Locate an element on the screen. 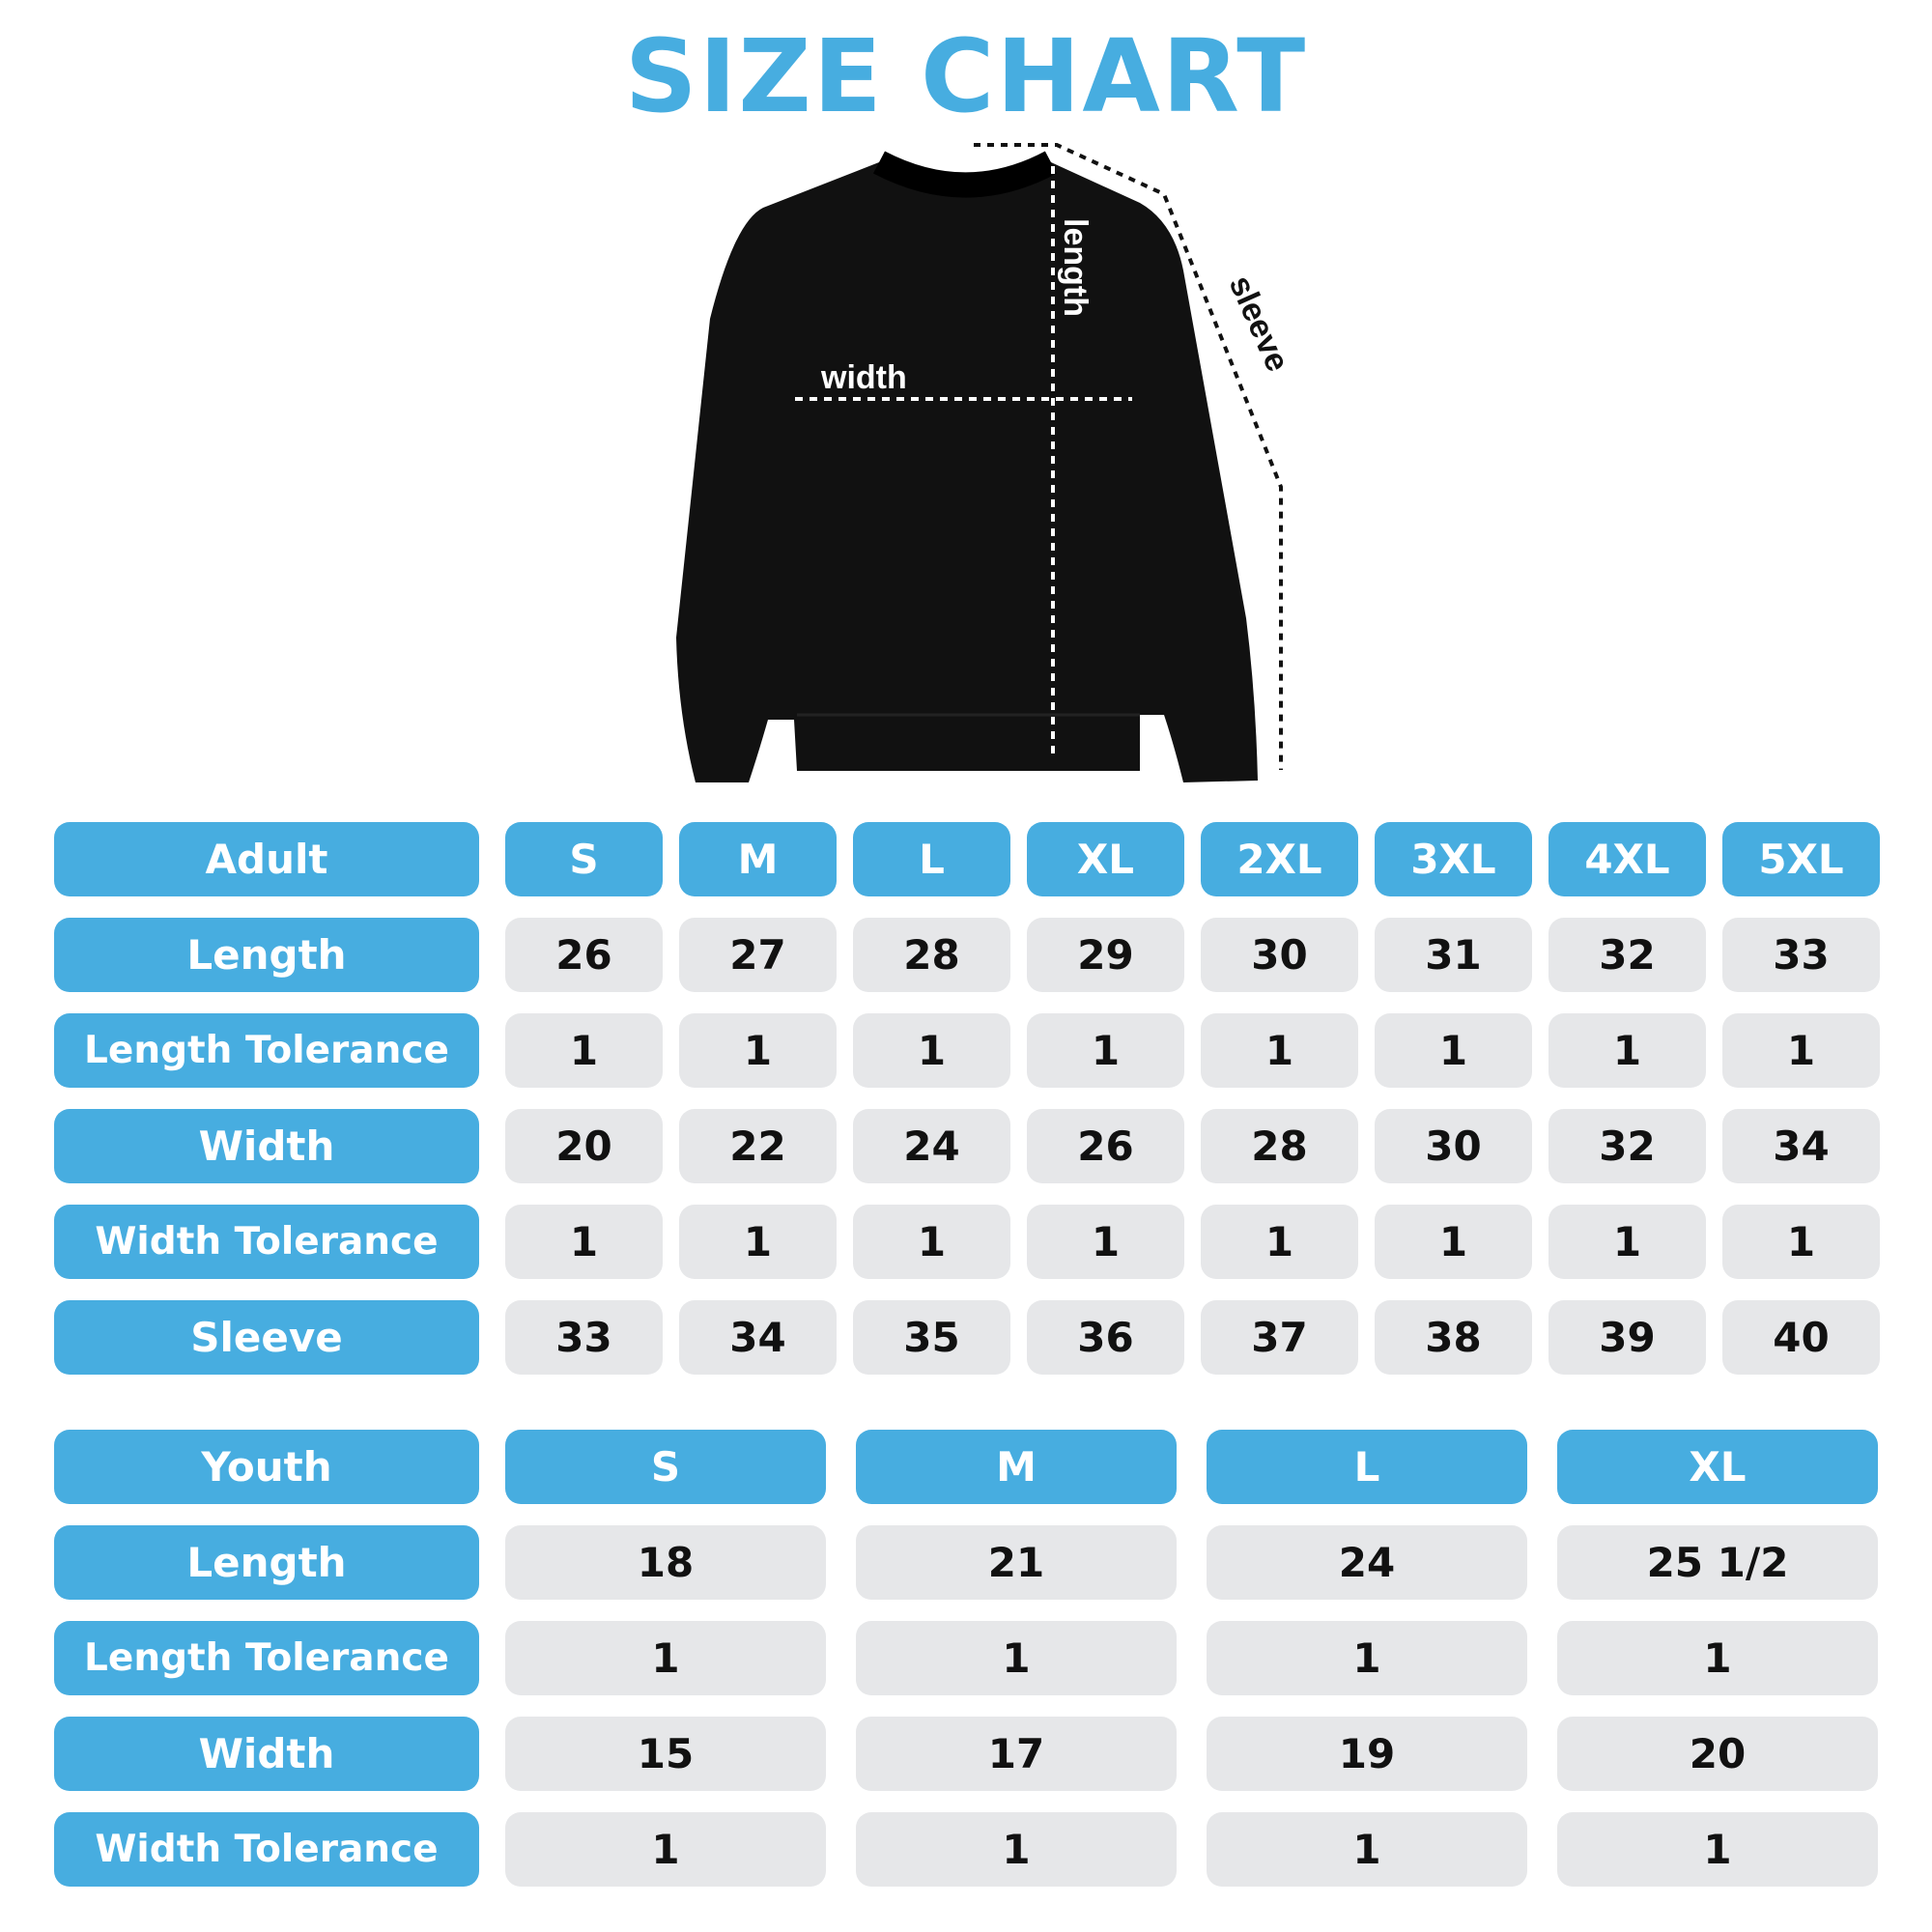 The width and height of the screenshot is (1932, 1932). sleeve-measure-line is located at coordinates (1128, 456).